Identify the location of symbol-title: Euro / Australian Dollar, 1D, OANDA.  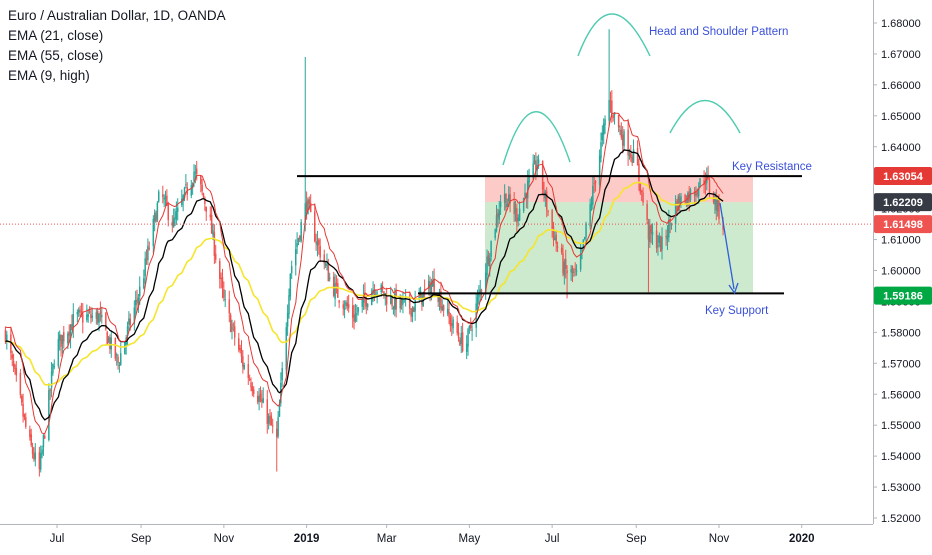
(117, 15).